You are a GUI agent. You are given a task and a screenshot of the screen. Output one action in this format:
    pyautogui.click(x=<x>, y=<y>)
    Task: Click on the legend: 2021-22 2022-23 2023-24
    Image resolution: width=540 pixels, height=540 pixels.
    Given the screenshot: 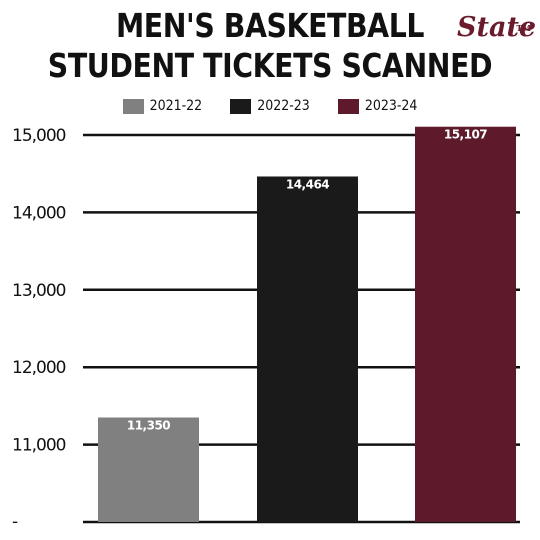 What is the action you would take?
    pyautogui.click(x=270, y=106)
    